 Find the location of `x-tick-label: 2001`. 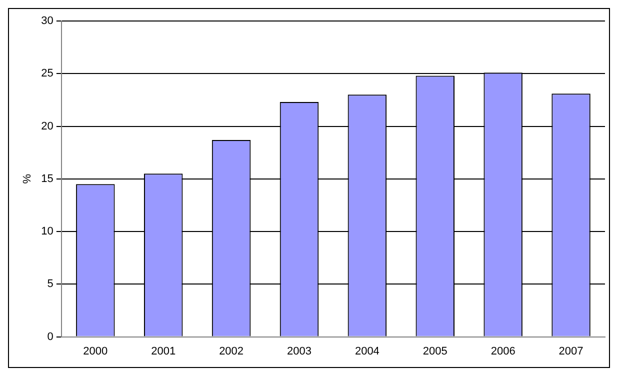

x-tick-label: 2001 is located at coordinates (163, 351).